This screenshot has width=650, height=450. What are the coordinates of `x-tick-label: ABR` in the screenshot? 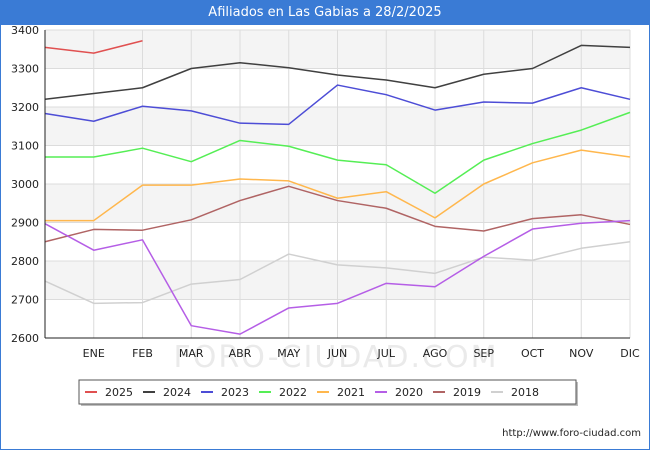 It's located at (240, 353).